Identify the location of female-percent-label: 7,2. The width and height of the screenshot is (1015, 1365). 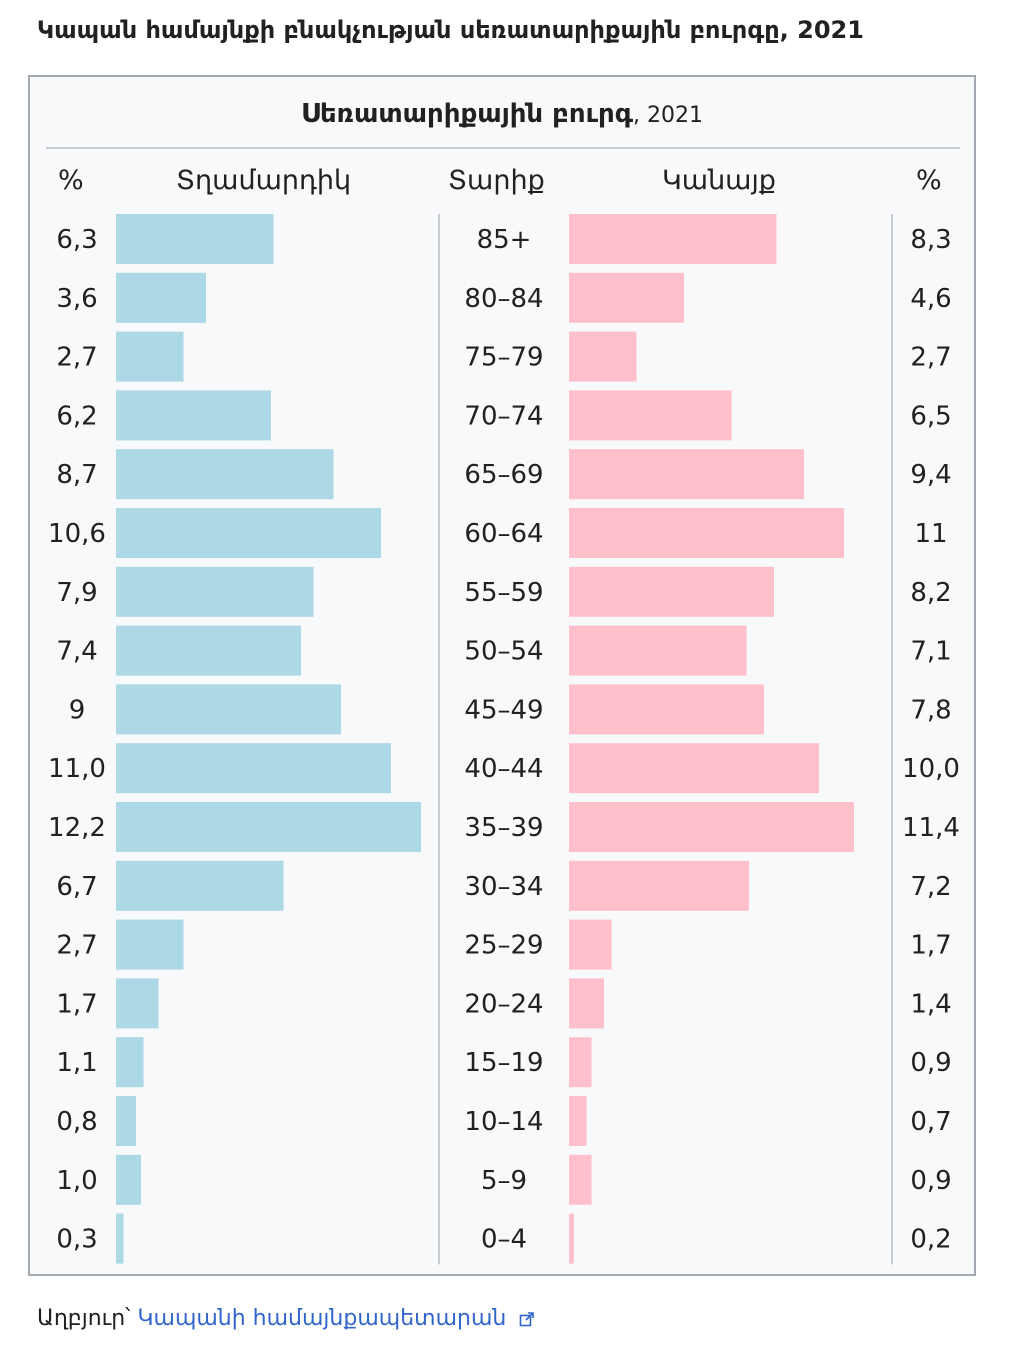
(930, 887).